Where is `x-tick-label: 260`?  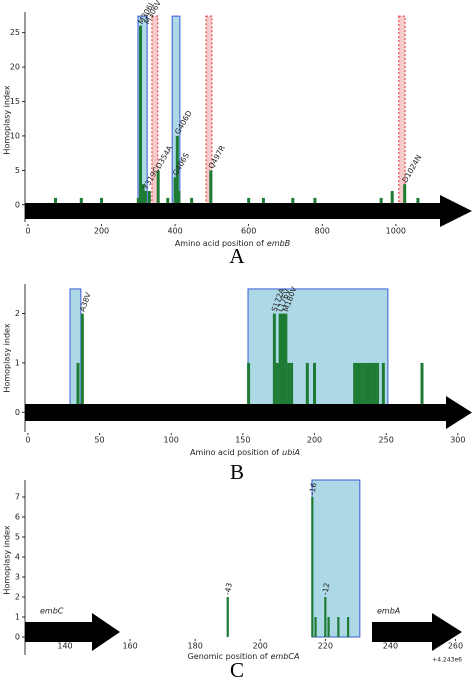 x-tick-label: 260 is located at coordinates (455, 646).